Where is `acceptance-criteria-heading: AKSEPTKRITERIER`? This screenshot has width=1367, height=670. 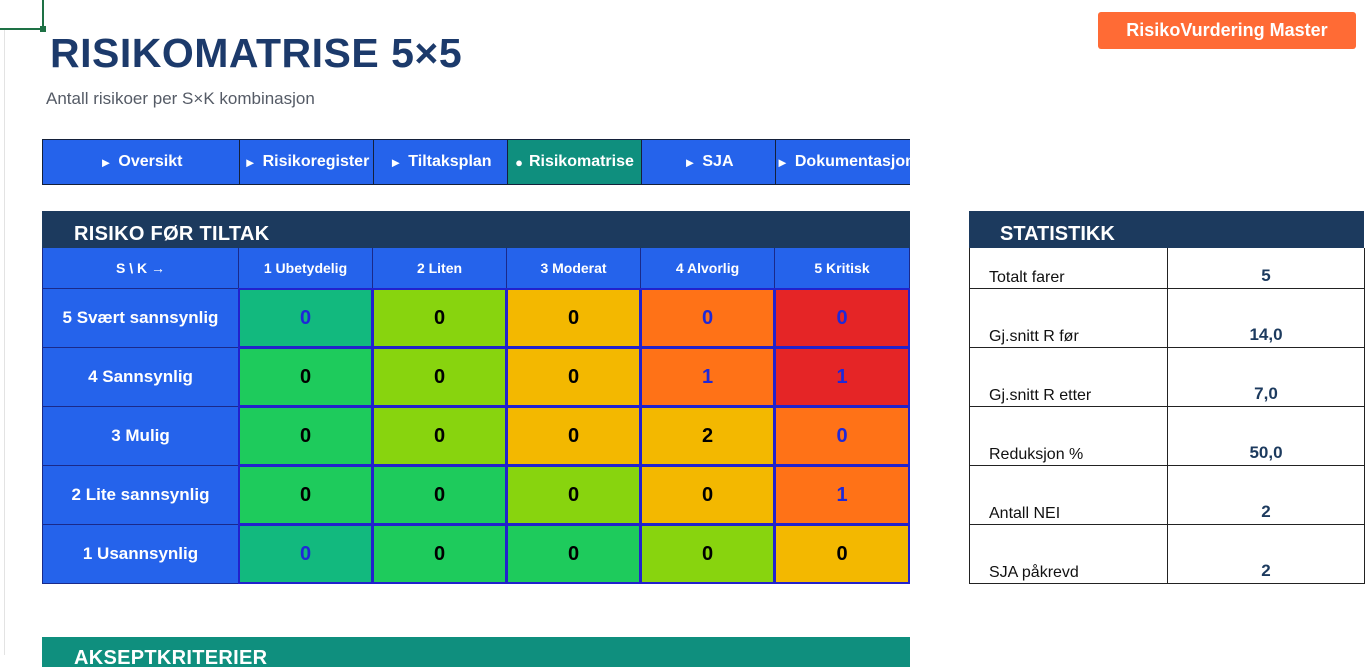
acceptance-criteria-heading: AKSEPTKRITERIER is located at coordinates (476, 653).